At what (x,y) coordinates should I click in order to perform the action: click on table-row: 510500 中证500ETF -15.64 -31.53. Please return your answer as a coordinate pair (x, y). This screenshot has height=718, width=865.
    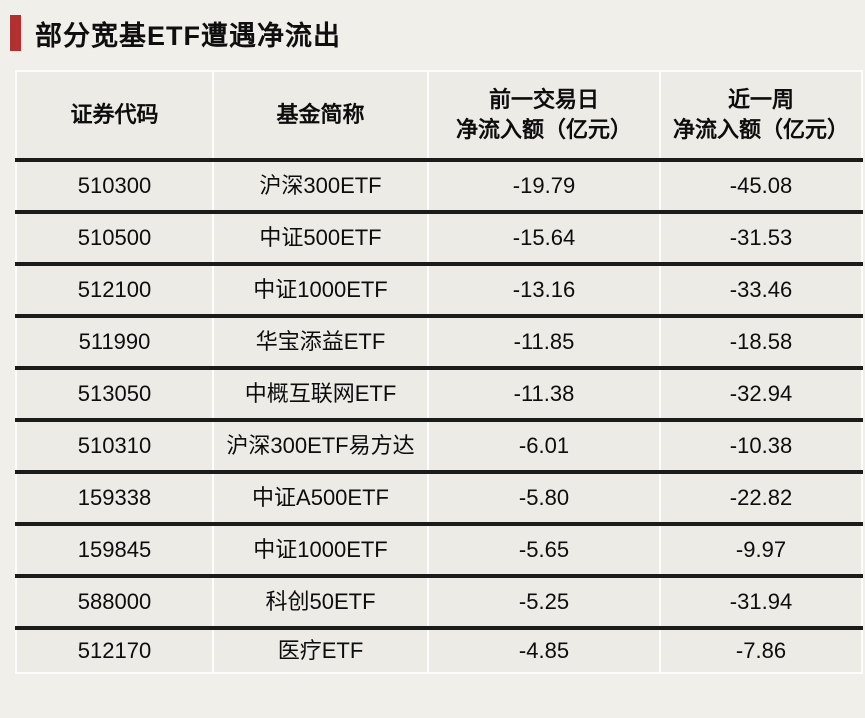
    Looking at the image, I should click on (439, 239).